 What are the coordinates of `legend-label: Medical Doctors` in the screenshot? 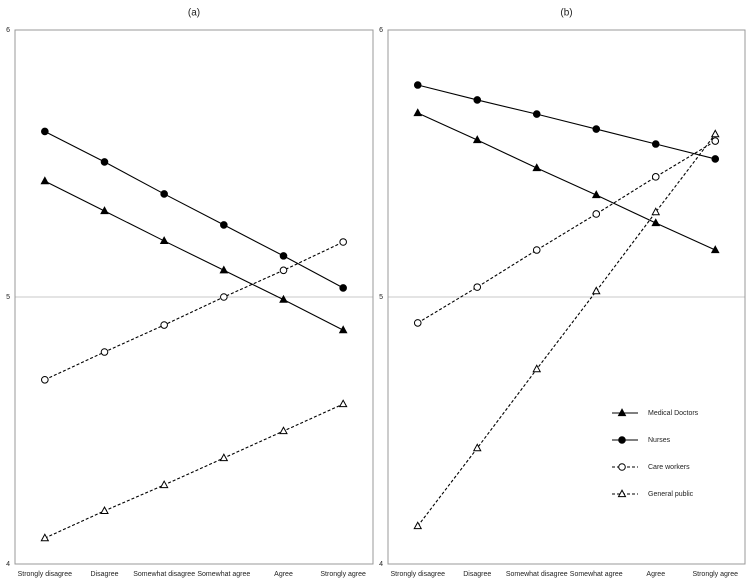 It's located at (673, 413).